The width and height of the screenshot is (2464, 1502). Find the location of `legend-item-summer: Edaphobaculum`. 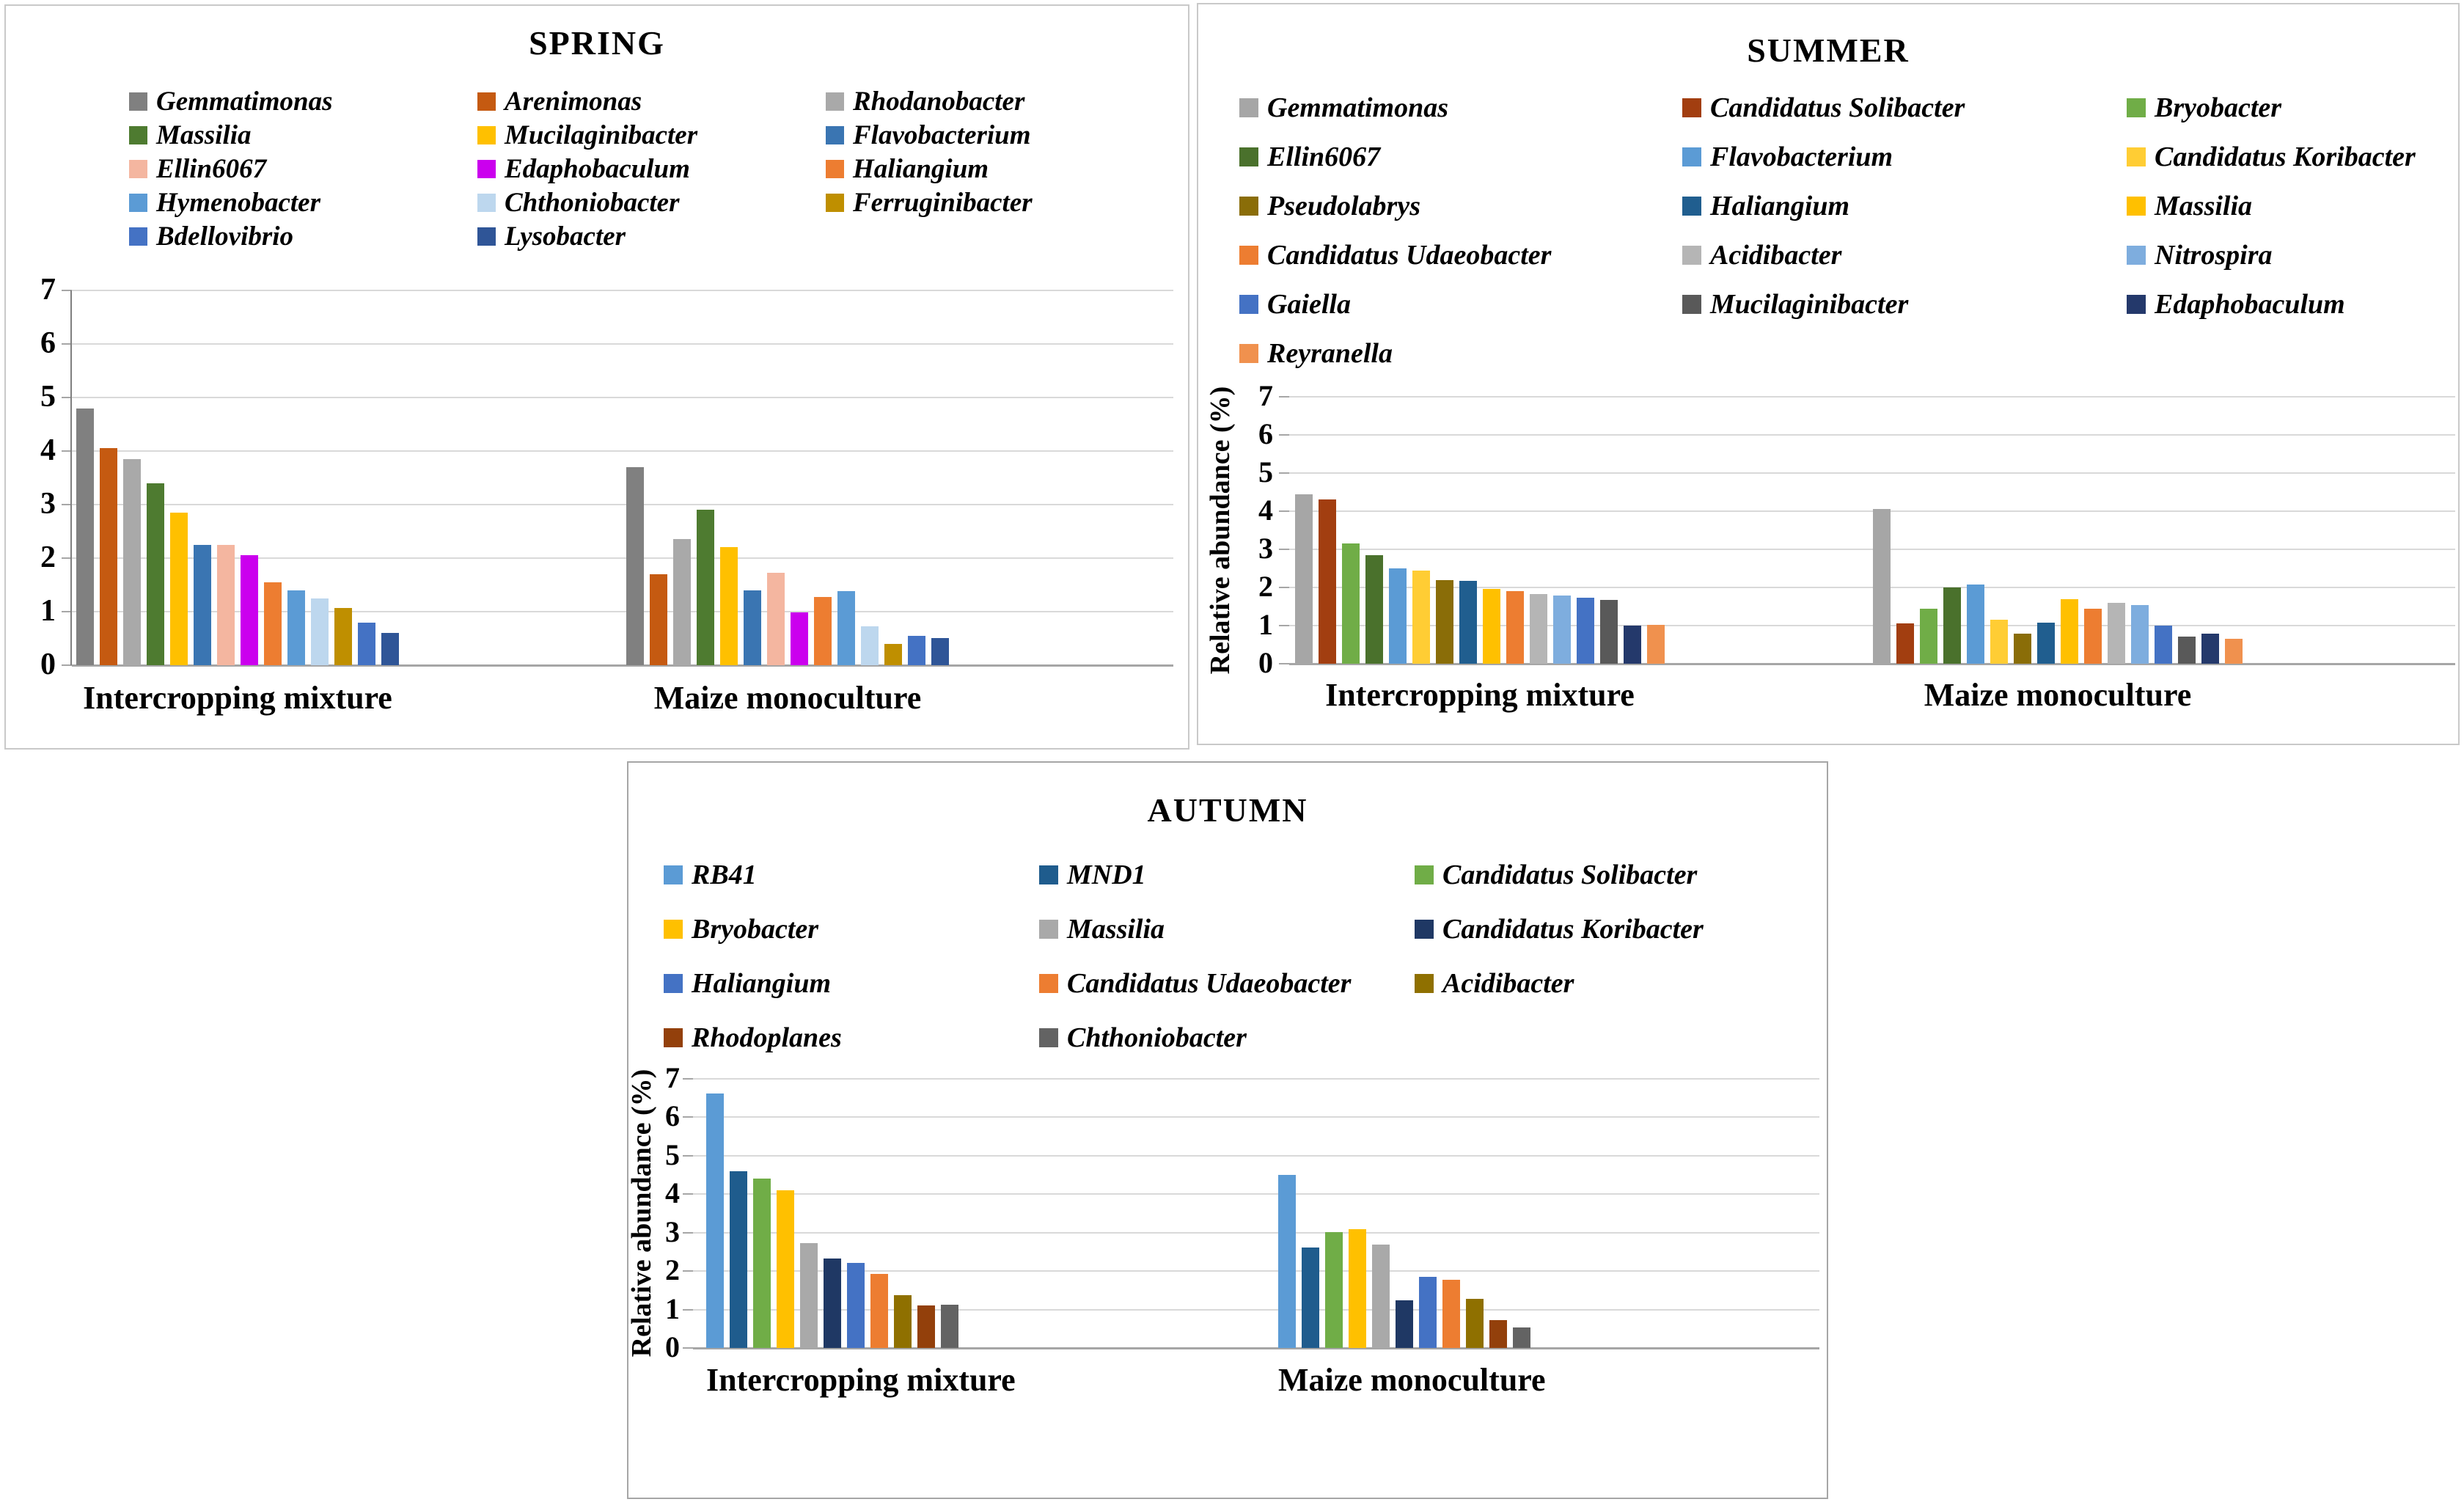

legend-item-summer: Edaphobaculum is located at coordinates (2236, 304).